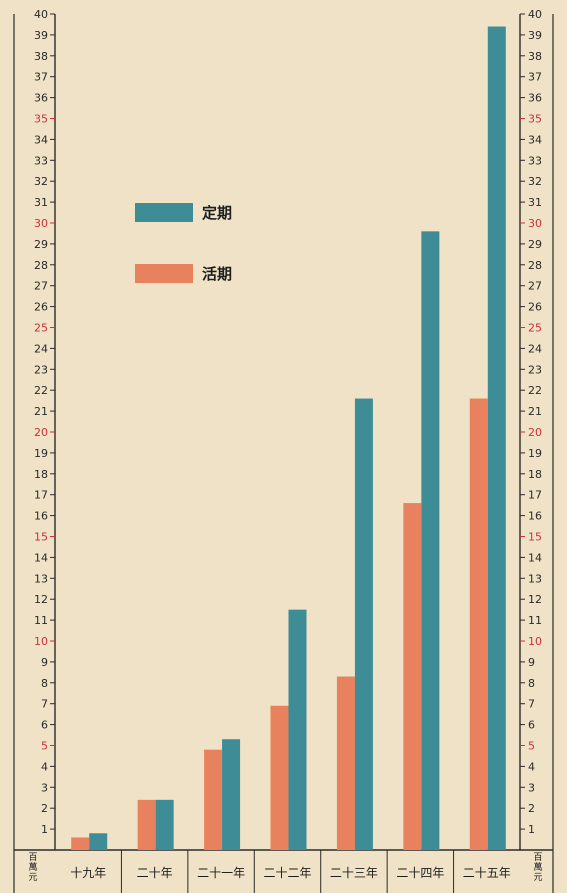 This screenshot has height=893, width=567. Describe the element at coordinates (41, 578) in the screenshot. I see `left-tick-label: 13` at that location.